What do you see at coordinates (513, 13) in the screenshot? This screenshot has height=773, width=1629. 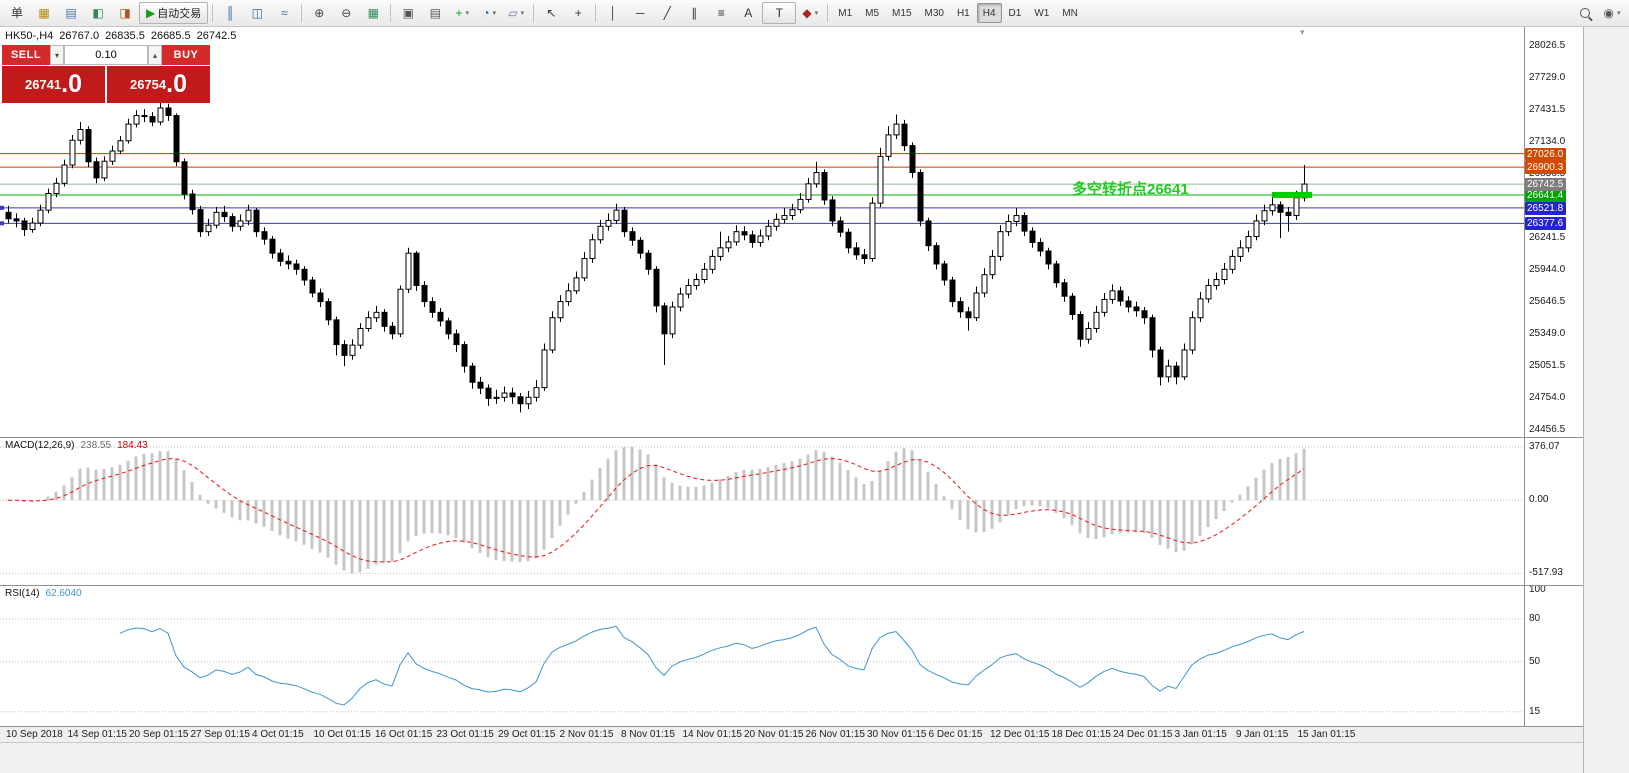 I see `templates-icon: ▱` at bounding box center [513, 13].